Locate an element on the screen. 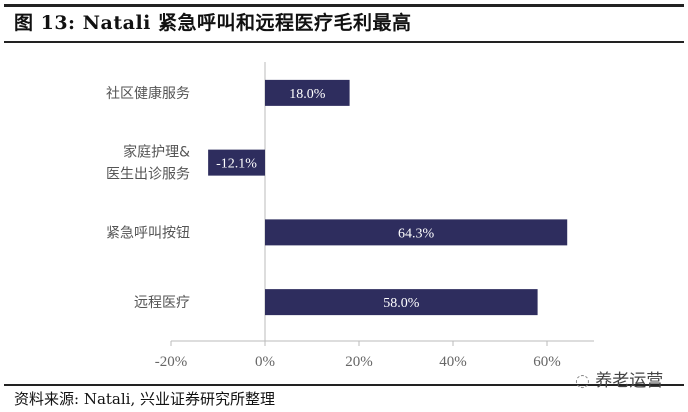 The width and height of the screenshot is (688, 412). x-tick-label: 60% is located at coordinates (547, 362).